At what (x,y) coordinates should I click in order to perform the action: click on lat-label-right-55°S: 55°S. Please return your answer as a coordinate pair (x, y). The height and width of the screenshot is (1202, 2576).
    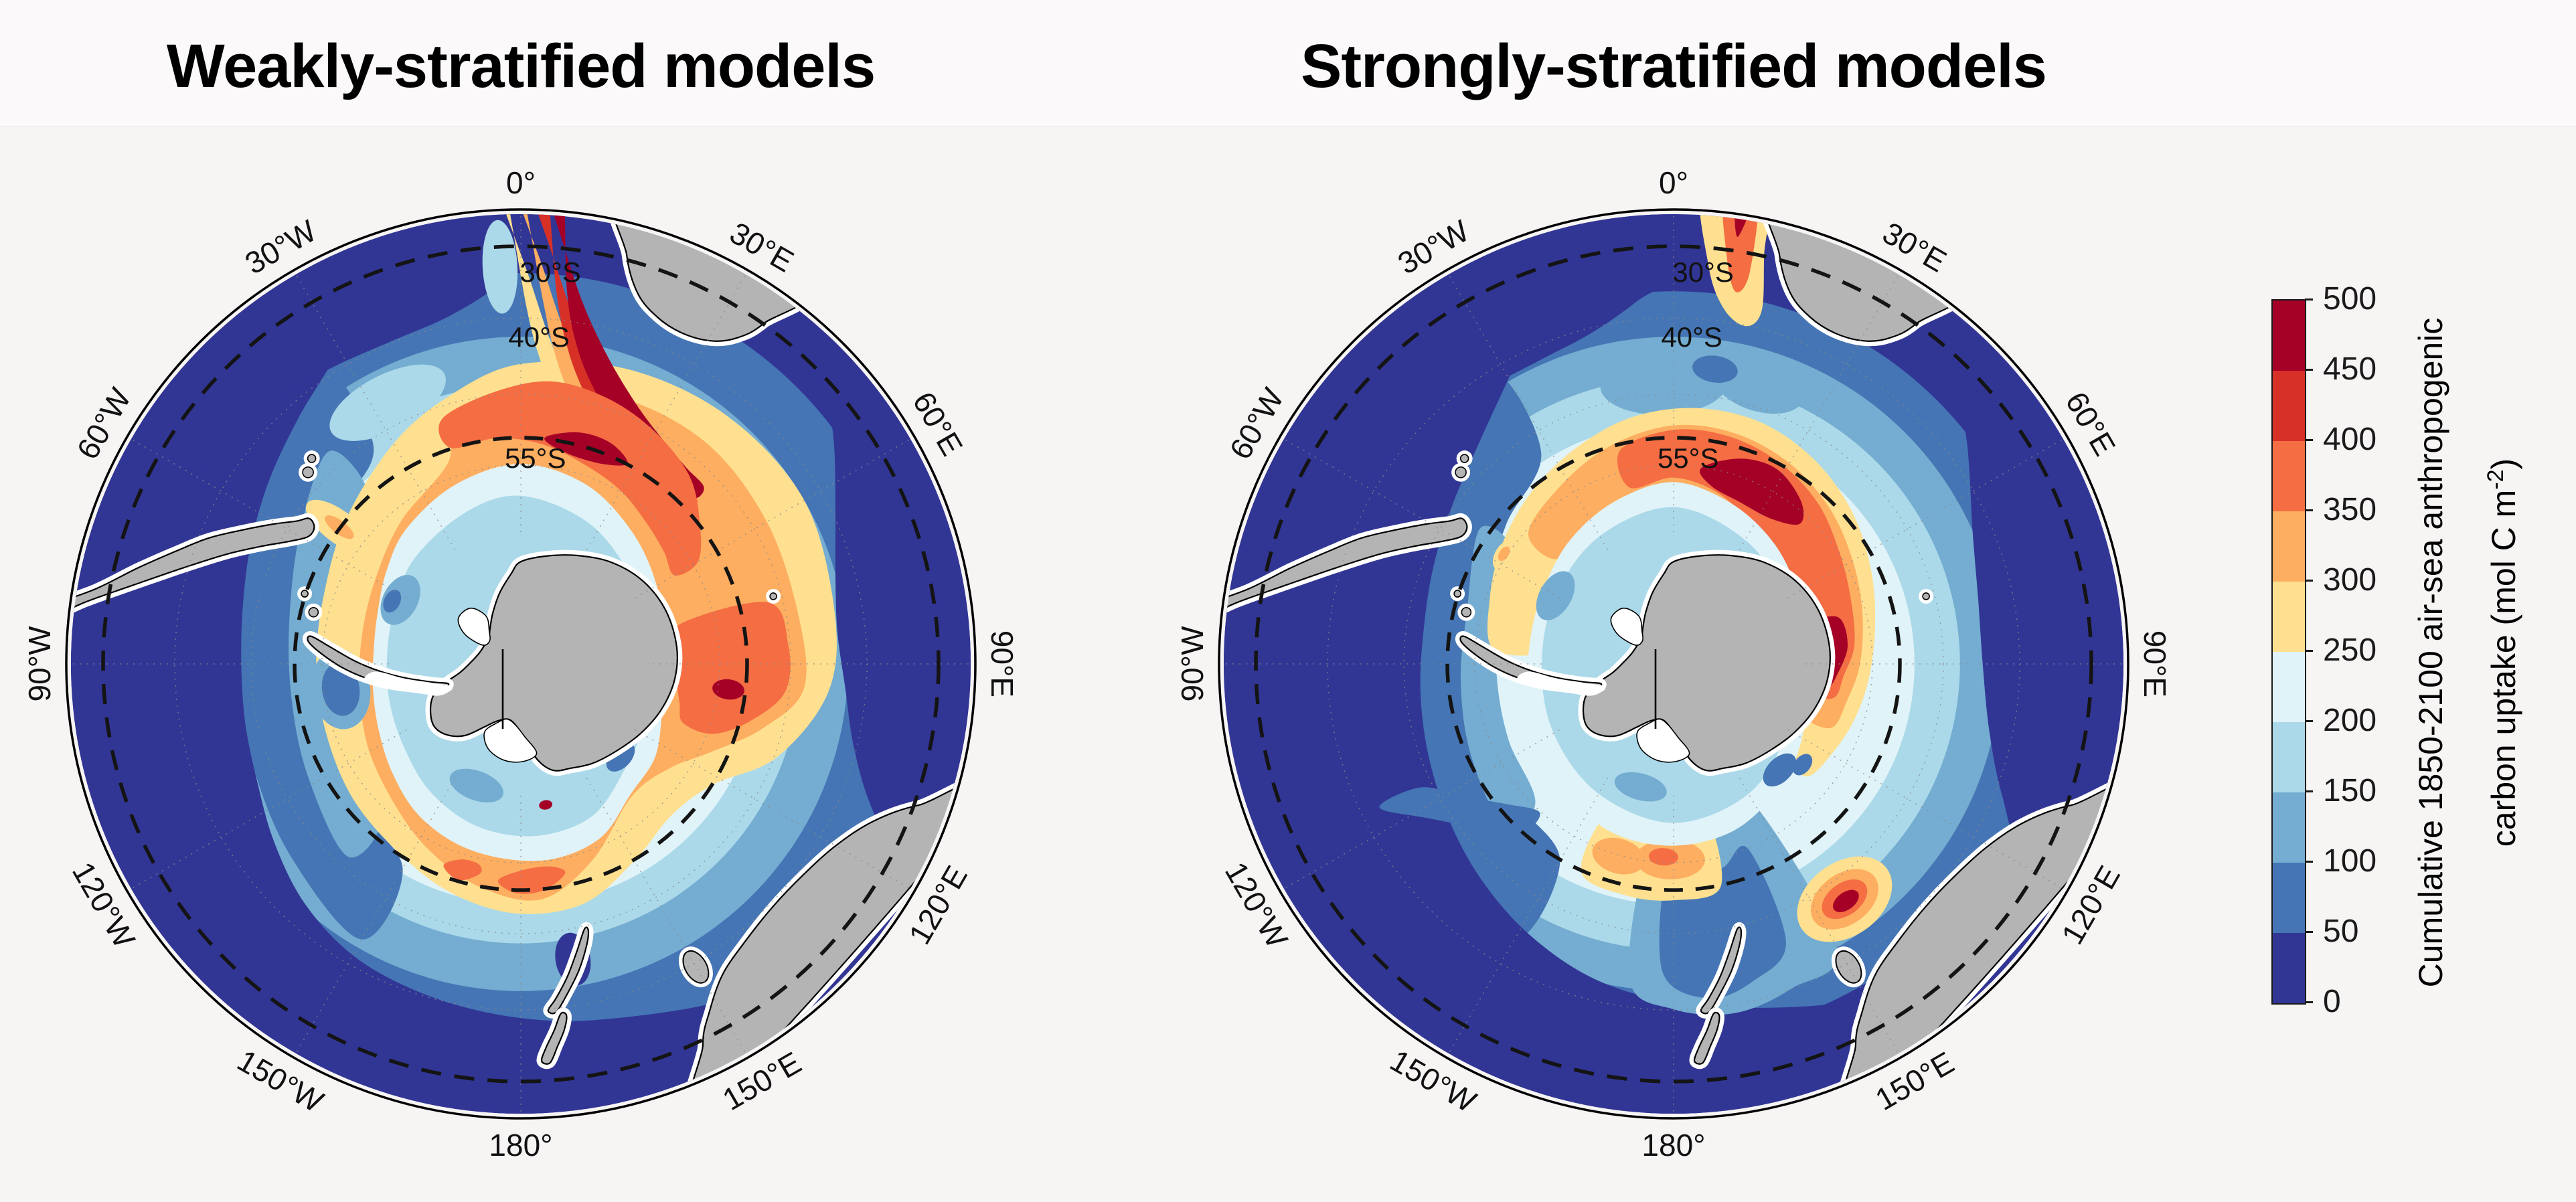
    Looking at the image, I should click on (1688, 458).